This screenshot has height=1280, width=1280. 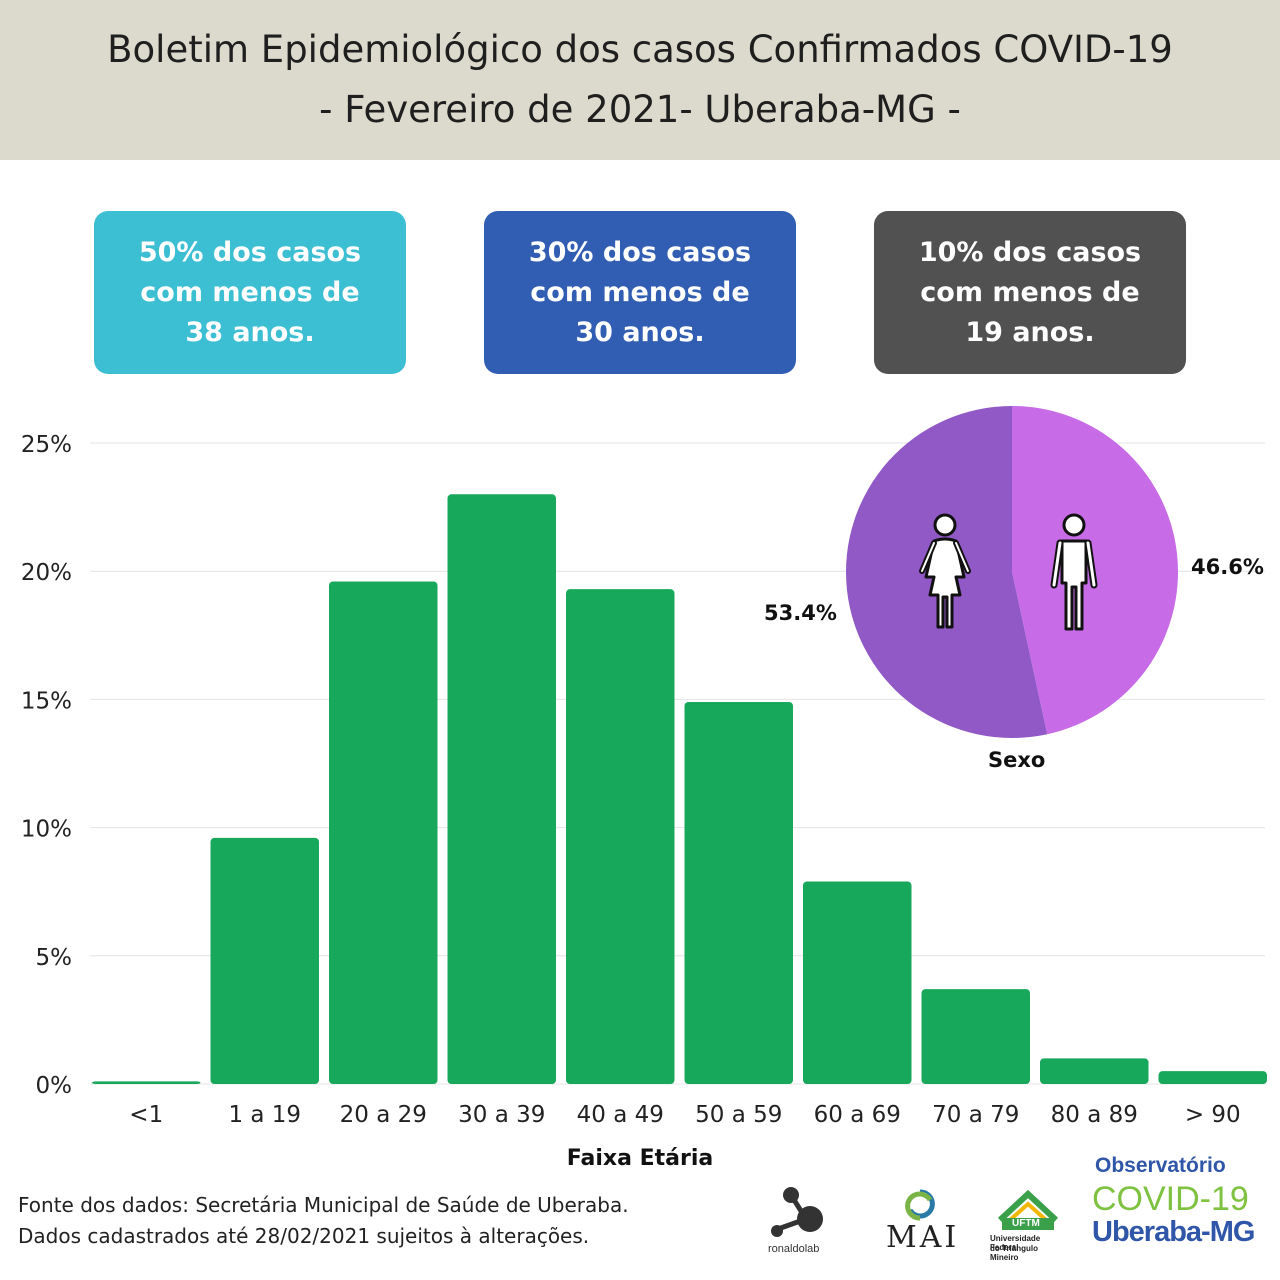 What do you see at coordinates (250, 252) in the screenshot?
I see `stat-line: 50% dos casos` at bounding box center [250, 252].